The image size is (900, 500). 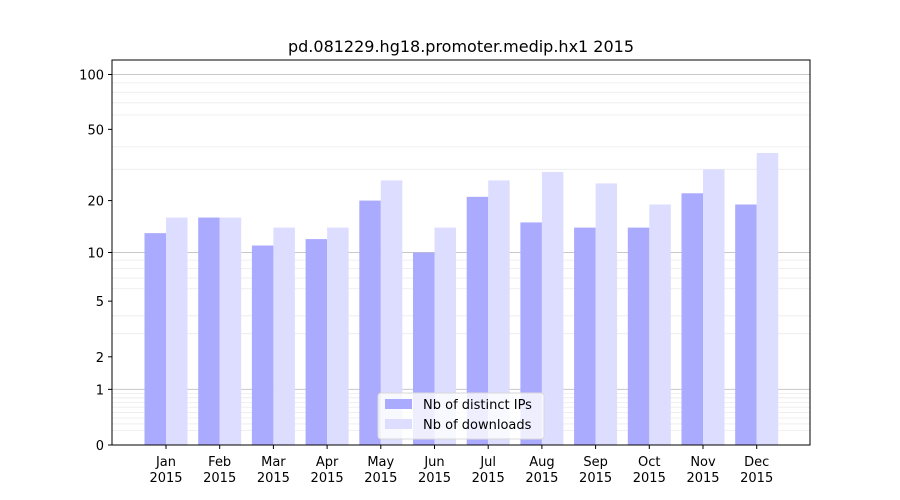 What do you see at coordinates (477, 425) in the screenshot?
I see `legend-label: Nb of downloads` at bounding box center [477, 425].